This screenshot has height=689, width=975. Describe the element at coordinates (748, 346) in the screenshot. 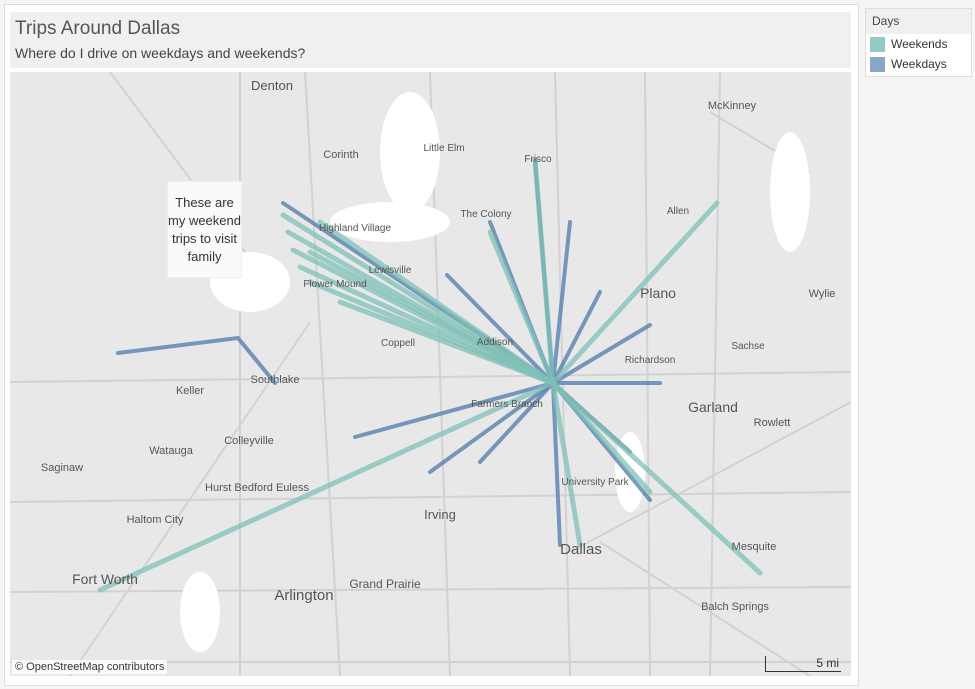

I see `place-label: Sachse` at that location.